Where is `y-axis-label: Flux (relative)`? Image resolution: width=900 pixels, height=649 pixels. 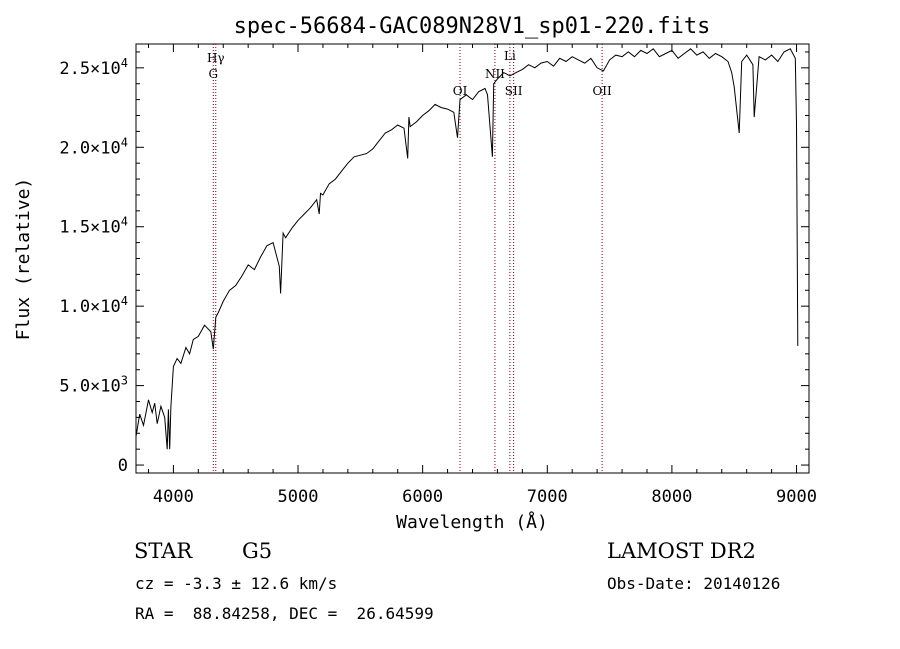 y-axis-label: Flux (relative) is located at coordinates (23, 259).